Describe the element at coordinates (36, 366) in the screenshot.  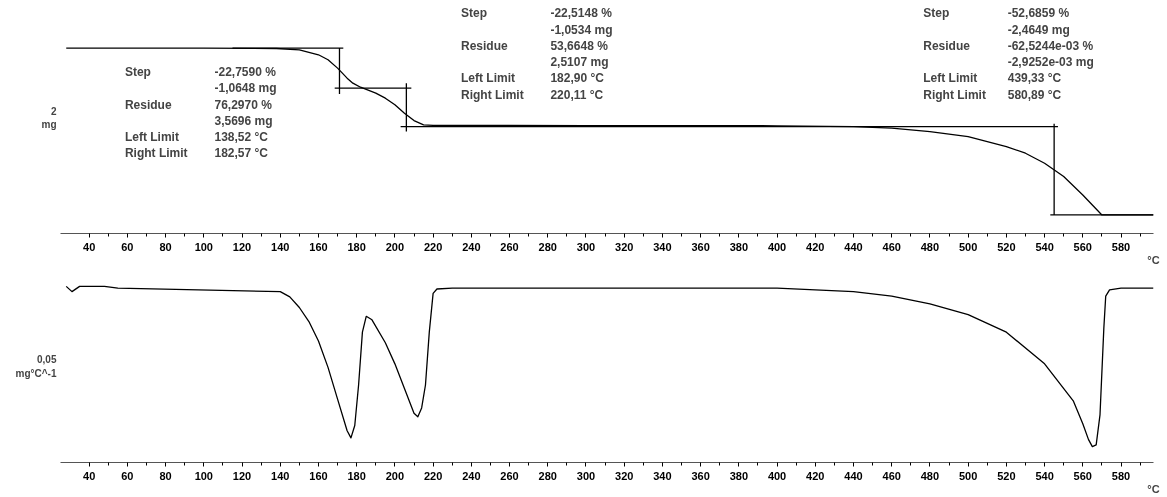
I see `y-axis-title: 0,05 mg°C^-1` at that location.